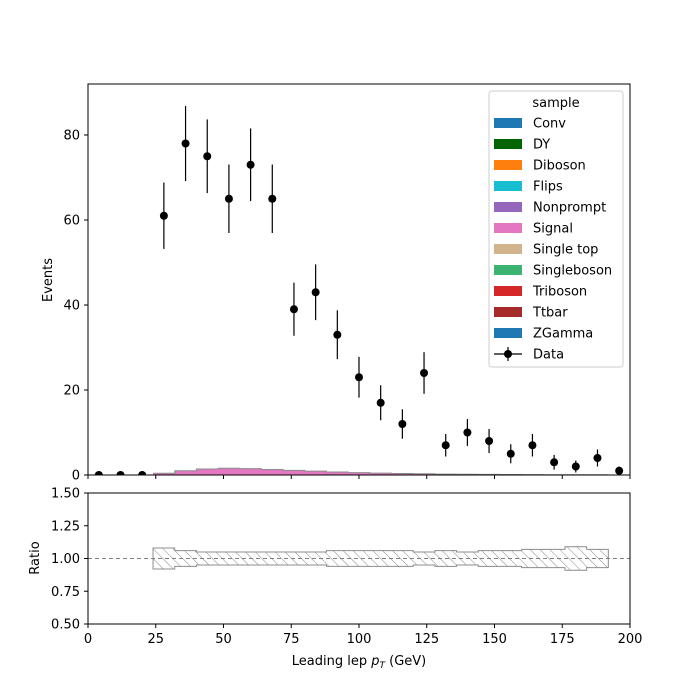 This screenshot has width=700, height=700. What do you see at coordinates (508, 354) in the screenshot?
I see `legend-data-marker` at bounding box center [508, 354].